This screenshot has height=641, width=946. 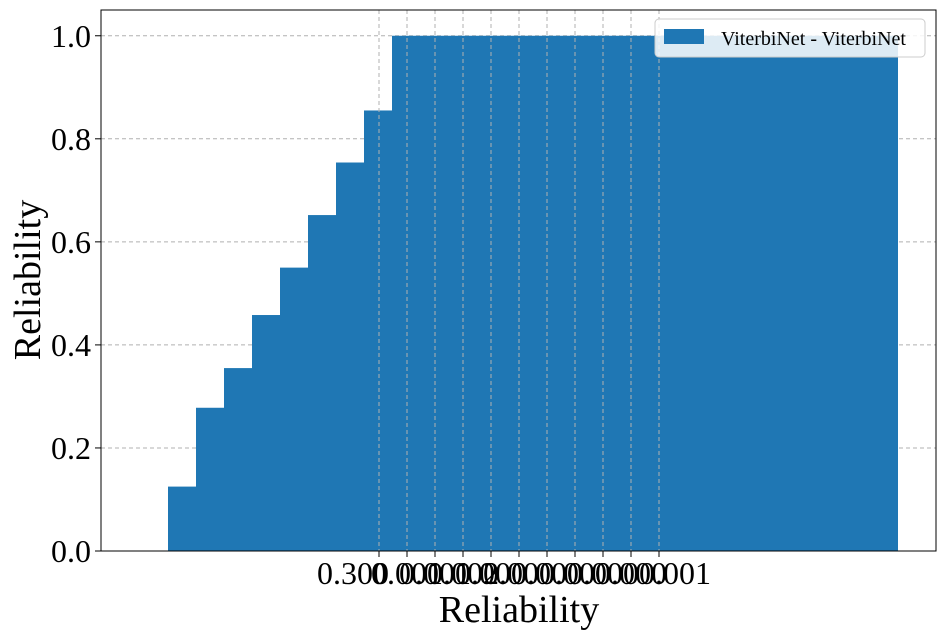 I want to click on x-tick-label: 0.002, so click(x=463, y=573).